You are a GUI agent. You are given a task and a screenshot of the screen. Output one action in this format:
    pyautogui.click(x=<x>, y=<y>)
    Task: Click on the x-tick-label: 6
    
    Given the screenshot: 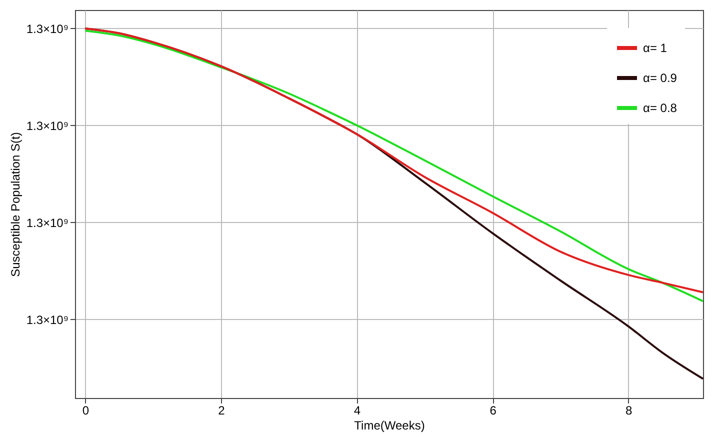 What is the action you would take?
    pyautogui.click(x=493, y=411)
    